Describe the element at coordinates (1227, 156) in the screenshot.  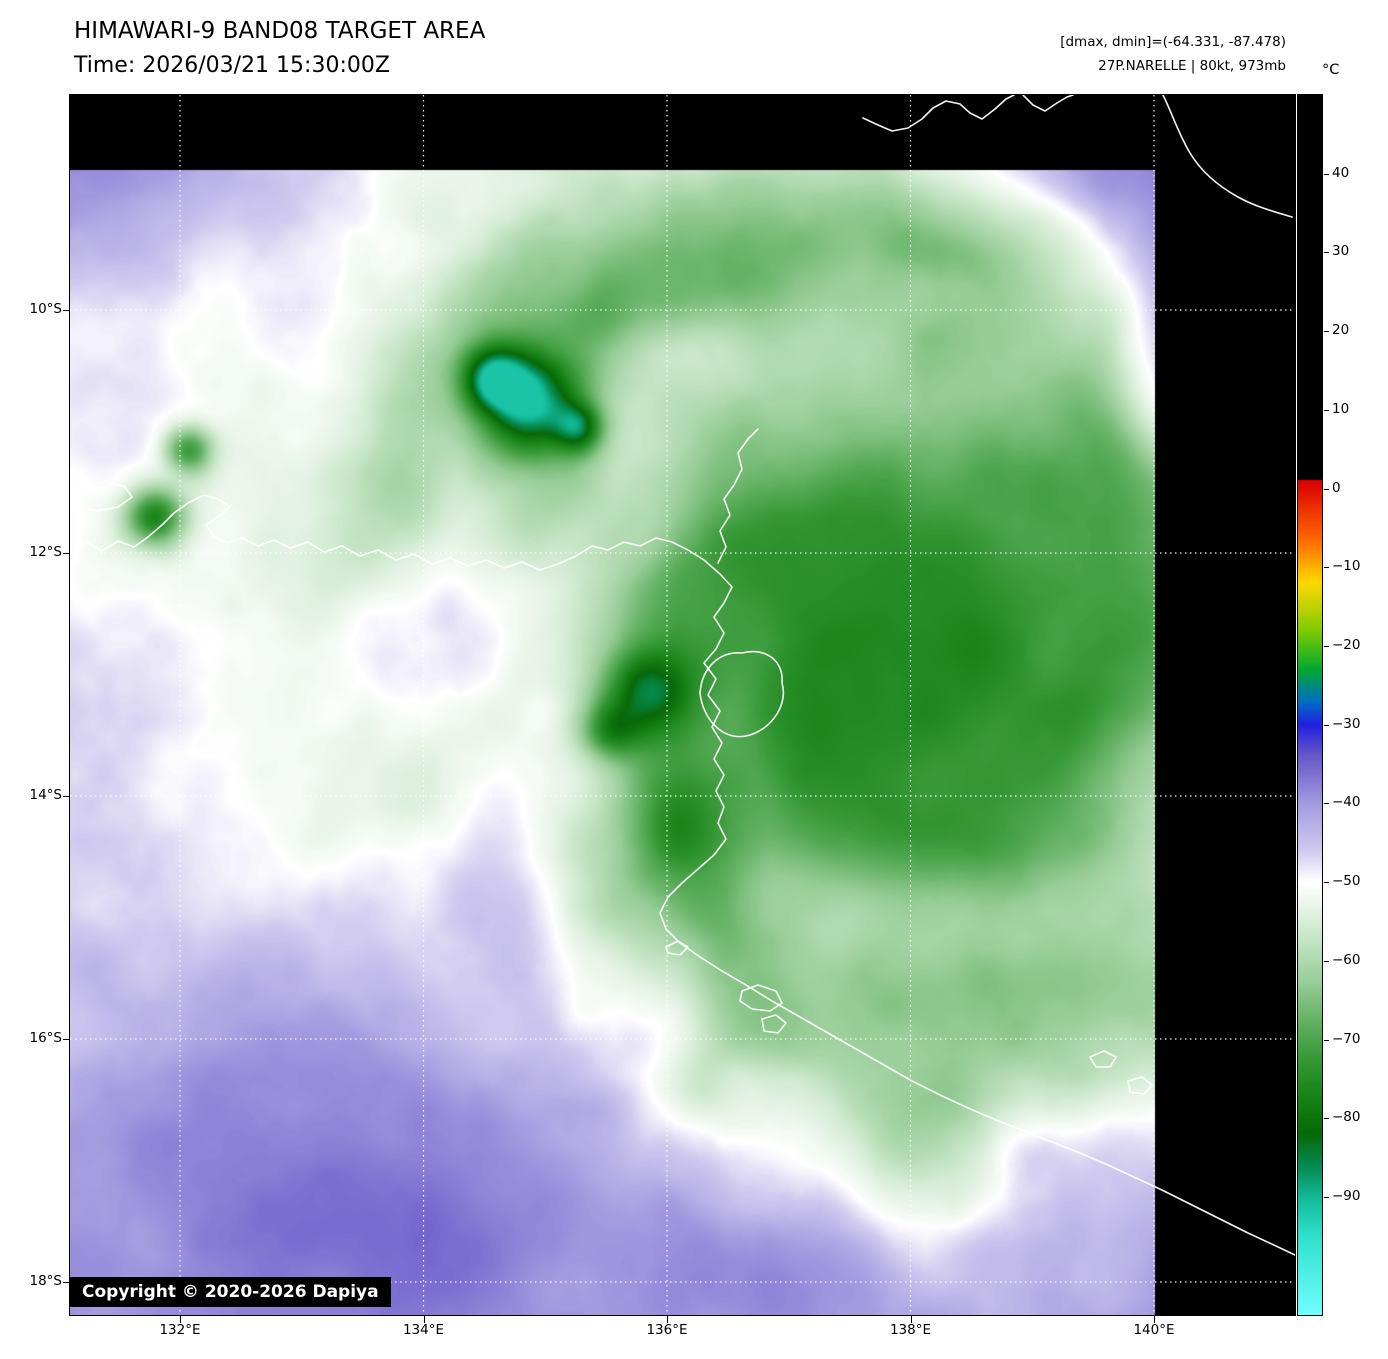
I see `coastline-new-guinea-east` at that location.